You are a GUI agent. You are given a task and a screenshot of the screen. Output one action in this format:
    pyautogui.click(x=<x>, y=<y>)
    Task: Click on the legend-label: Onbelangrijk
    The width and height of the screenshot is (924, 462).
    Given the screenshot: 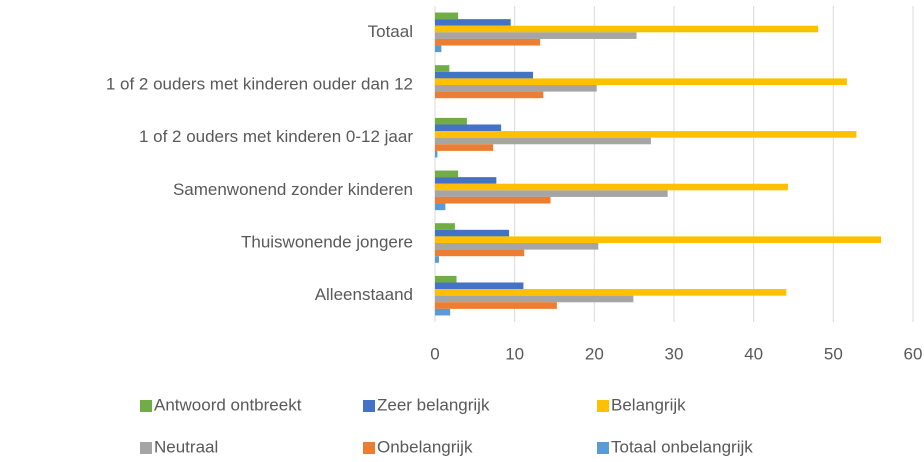 What is the action you would take?
    pyautogui.click(x=425, y=446)
    